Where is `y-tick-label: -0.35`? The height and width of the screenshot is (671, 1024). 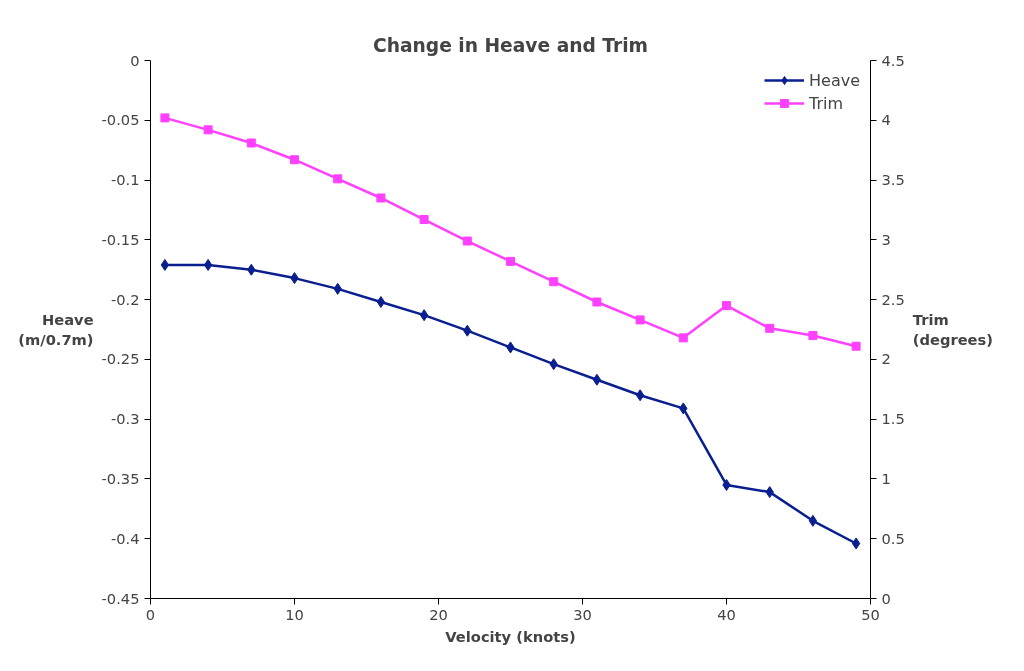 y-tick-label: -0.35 is located at coordinates (120, 478).